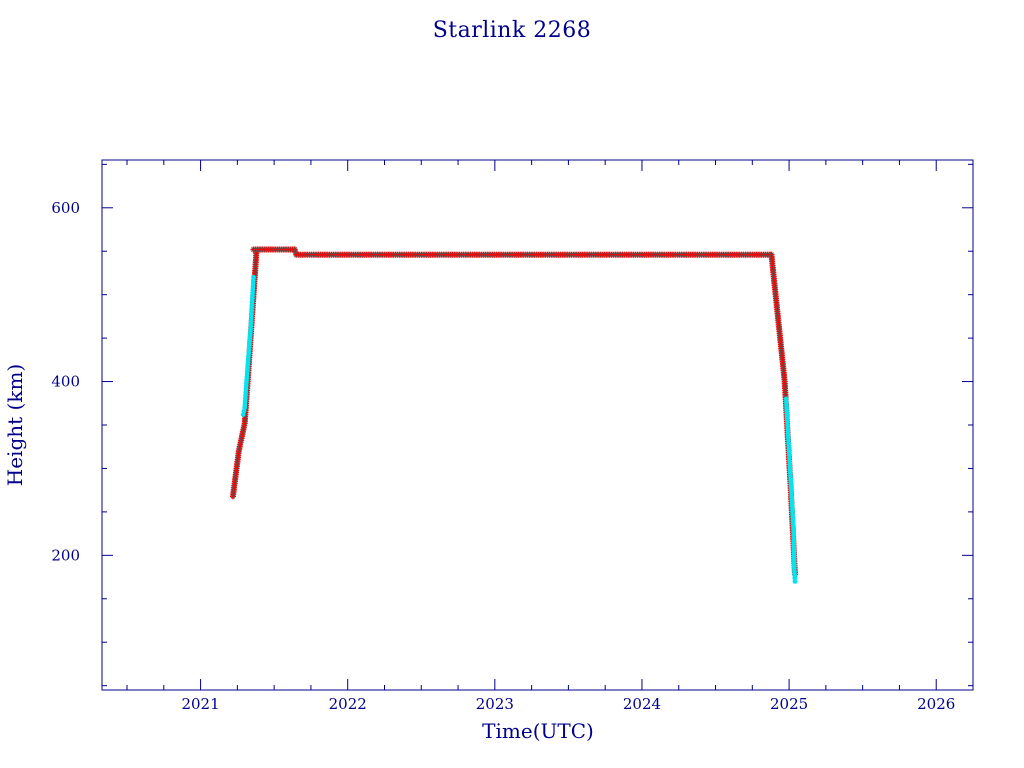 This screenshot has height=768, width=1024. I want to click on x-tick-label: 2021, so click(200, 704).